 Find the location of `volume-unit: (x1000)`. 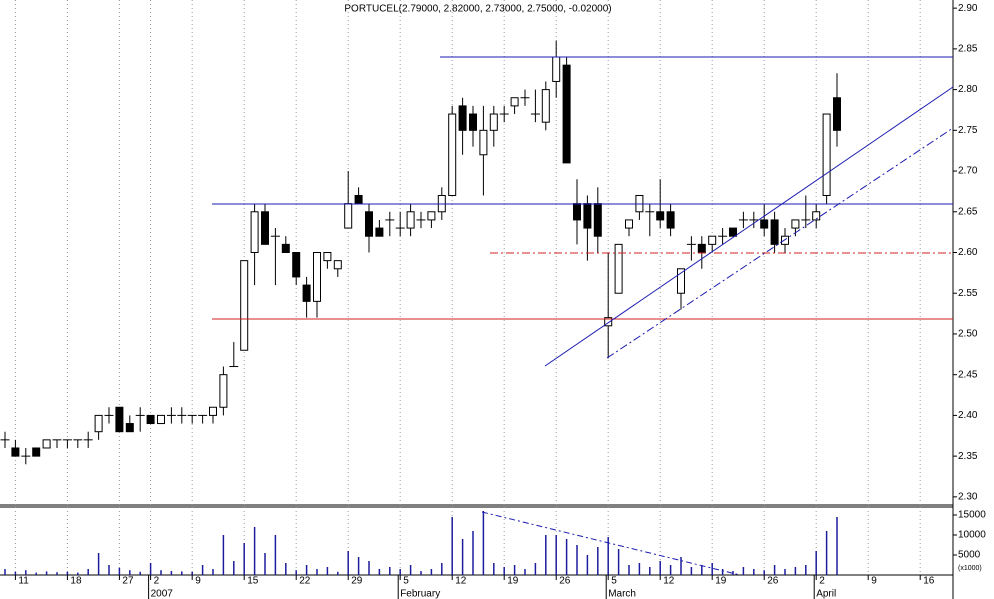

volume-unit: (x1000) is located at coordinates (970, 568).